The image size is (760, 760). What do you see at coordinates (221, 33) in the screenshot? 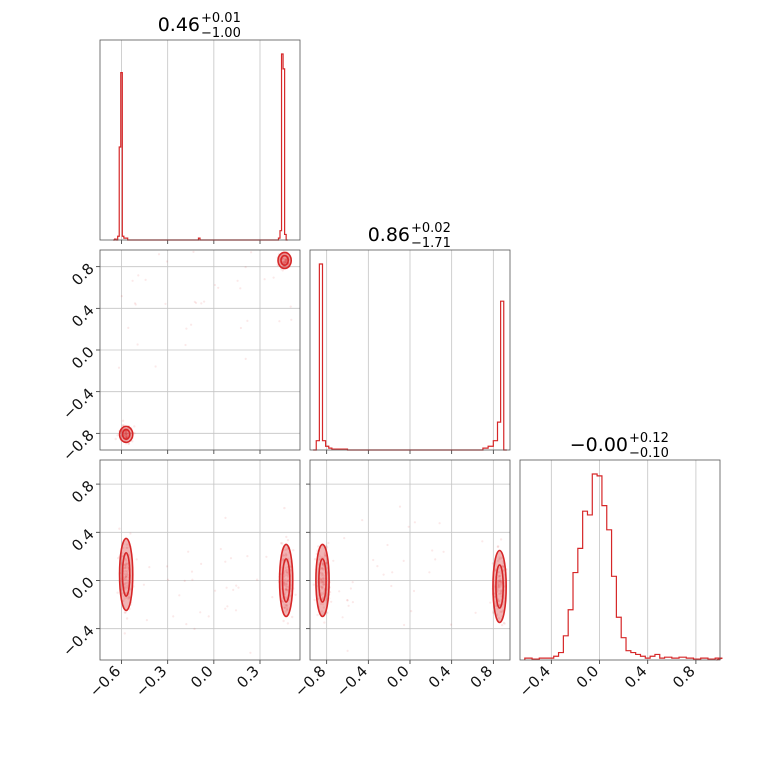
I see `title-minus: −1.00` at bounding box center [221, 33].